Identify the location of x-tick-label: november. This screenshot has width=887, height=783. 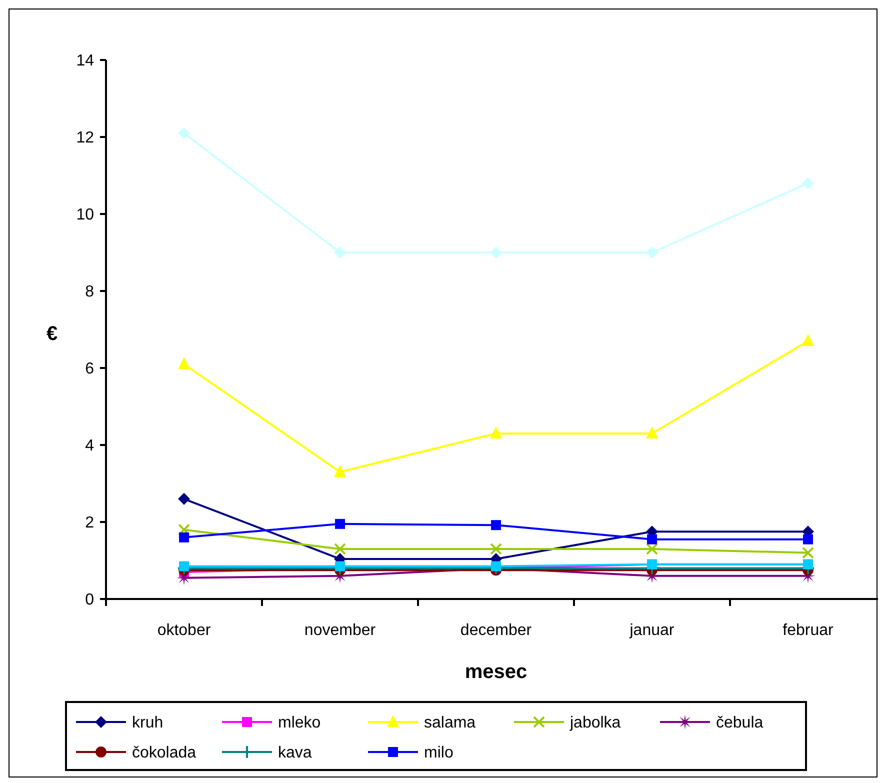
(340, 630).